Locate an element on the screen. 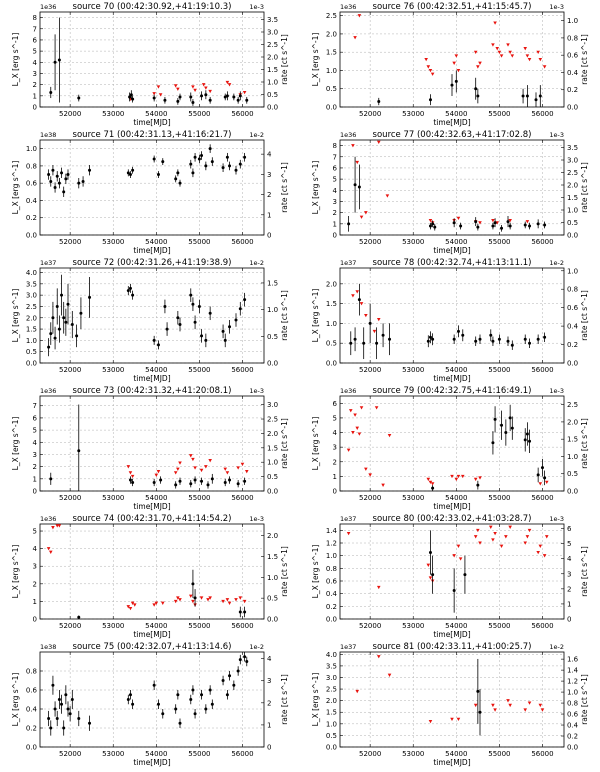 This screenshot has height=772, width=600. rate-tick-label: 1.5 is located at coordinates (272, 70).